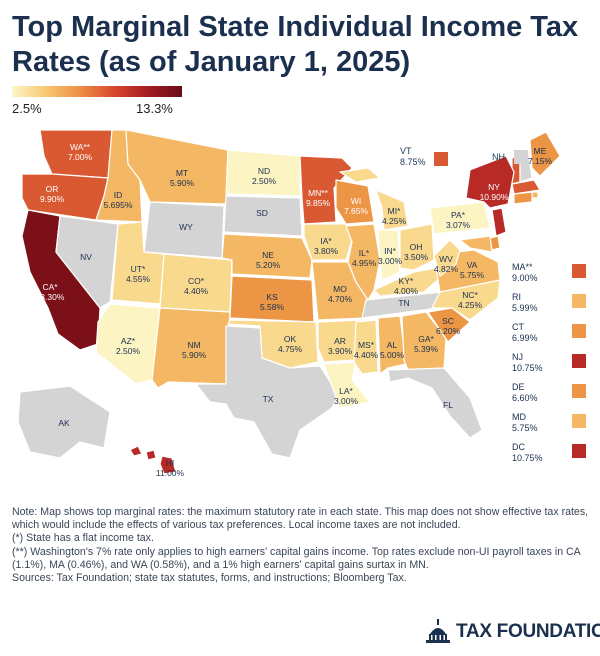 The height and width of the screenshot is (656, 600). Describe the element at coordinates (356, 211) in the screenshot. I see `state-rate-wi: 7.65%` at that location.